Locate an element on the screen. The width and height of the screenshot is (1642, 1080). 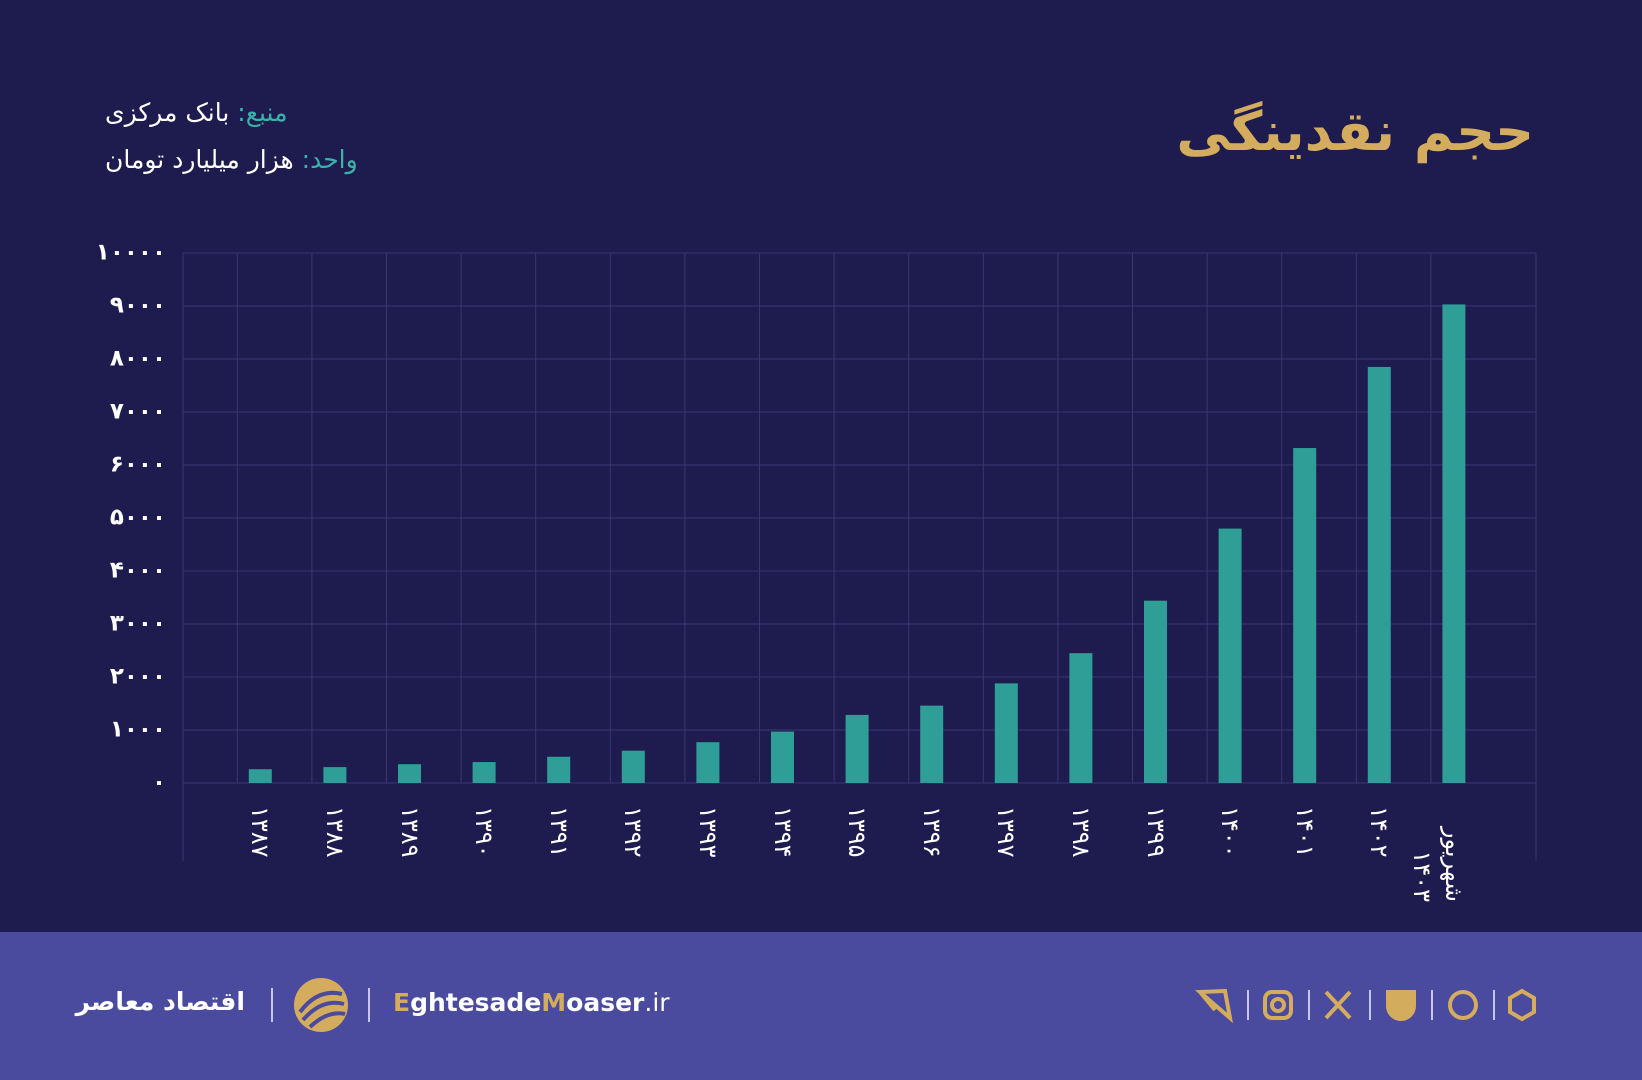
icon-telegram is located at coordinates (1214, 1006).